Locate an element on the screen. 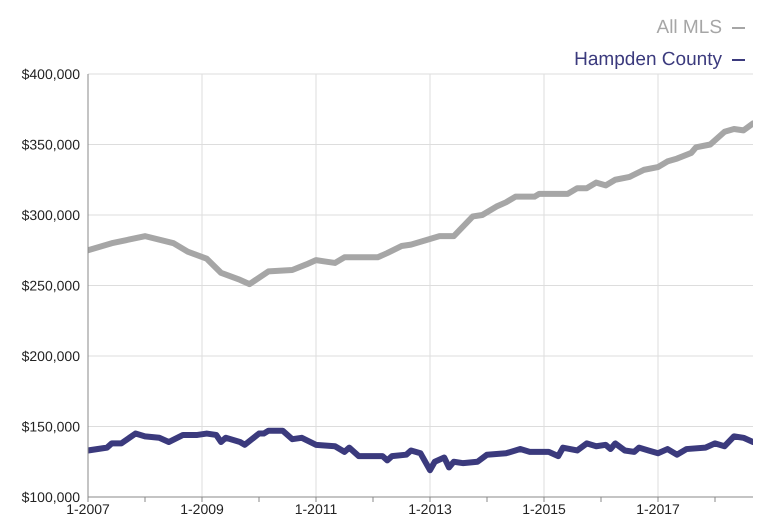  y-tick-label: $150,000 is located at coordinates (51, 426).